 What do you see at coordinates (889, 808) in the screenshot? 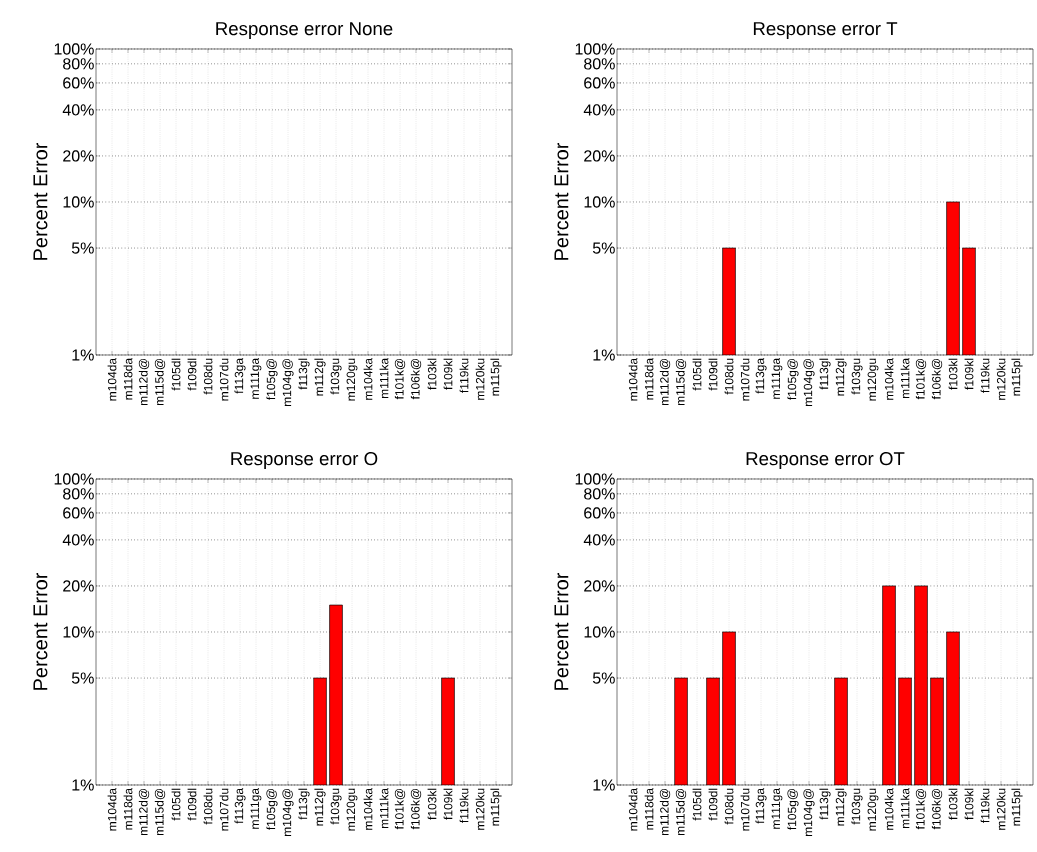
I see `x-tick-label: m104ka` at bounding box center [889, 808].